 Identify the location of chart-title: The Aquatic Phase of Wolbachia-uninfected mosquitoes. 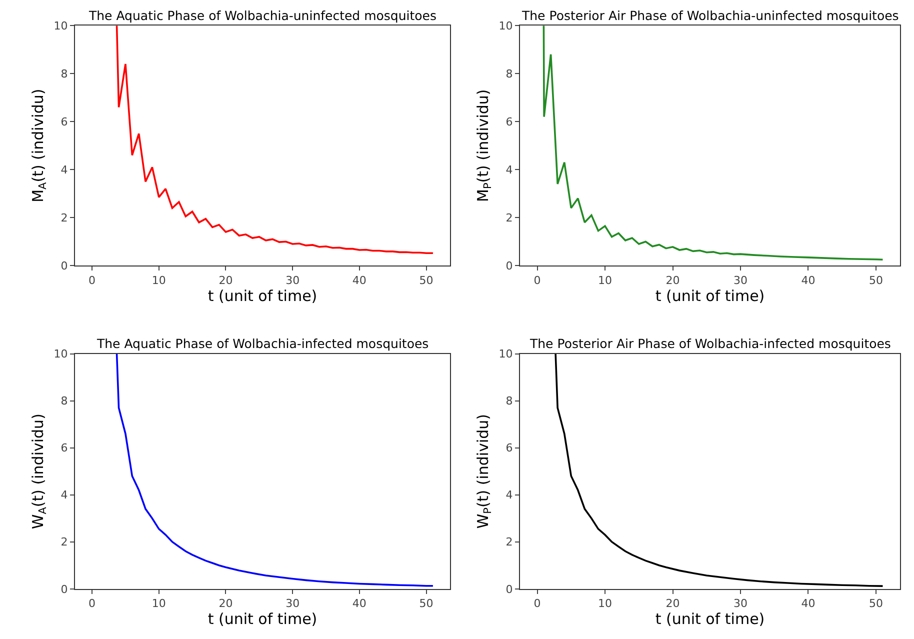
(262, 15).